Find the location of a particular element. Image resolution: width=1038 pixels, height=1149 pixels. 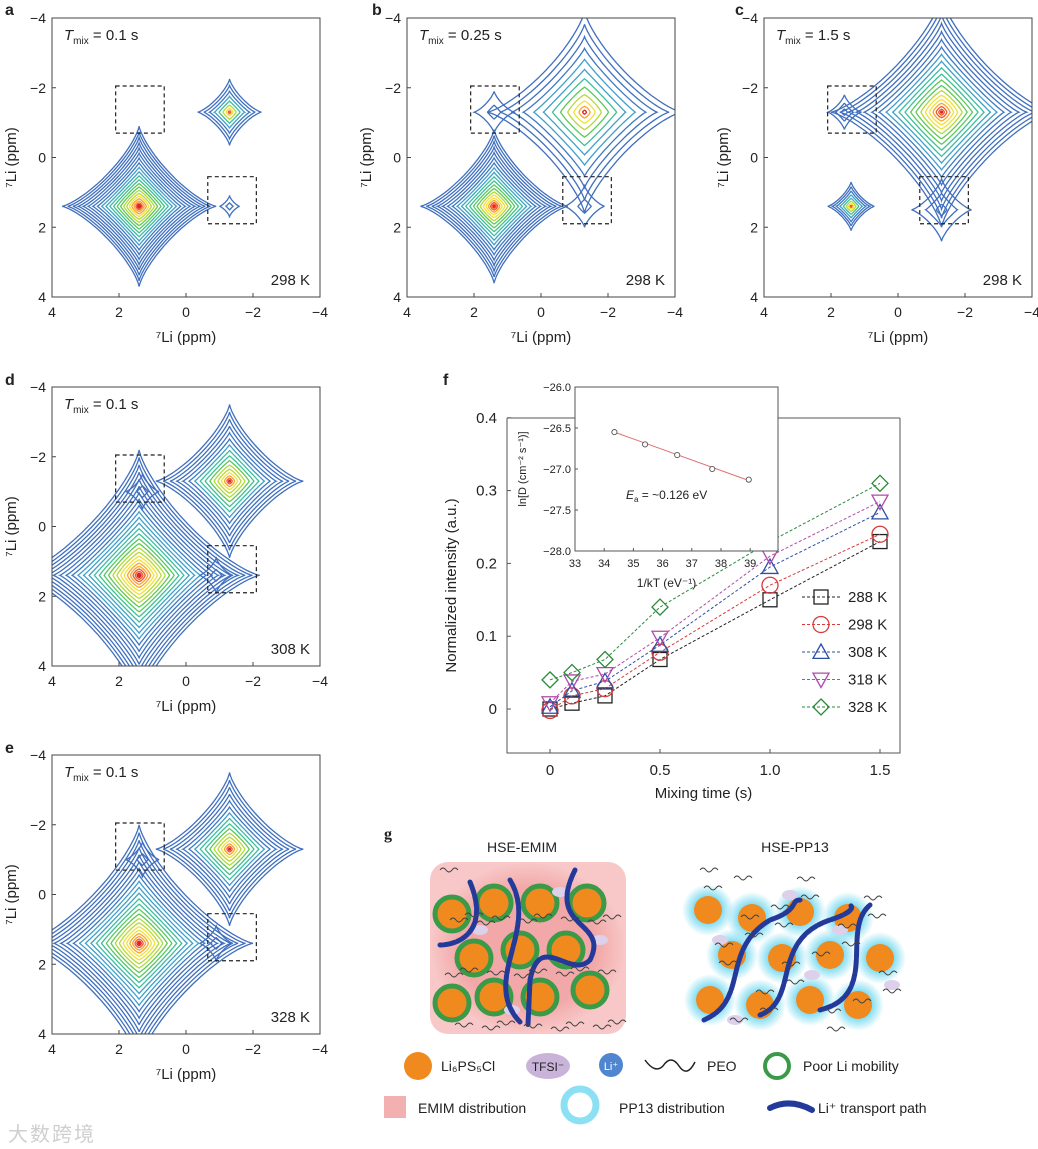

tmix-label: Tmix = 0.1 s is located at coordinates (101, 37).